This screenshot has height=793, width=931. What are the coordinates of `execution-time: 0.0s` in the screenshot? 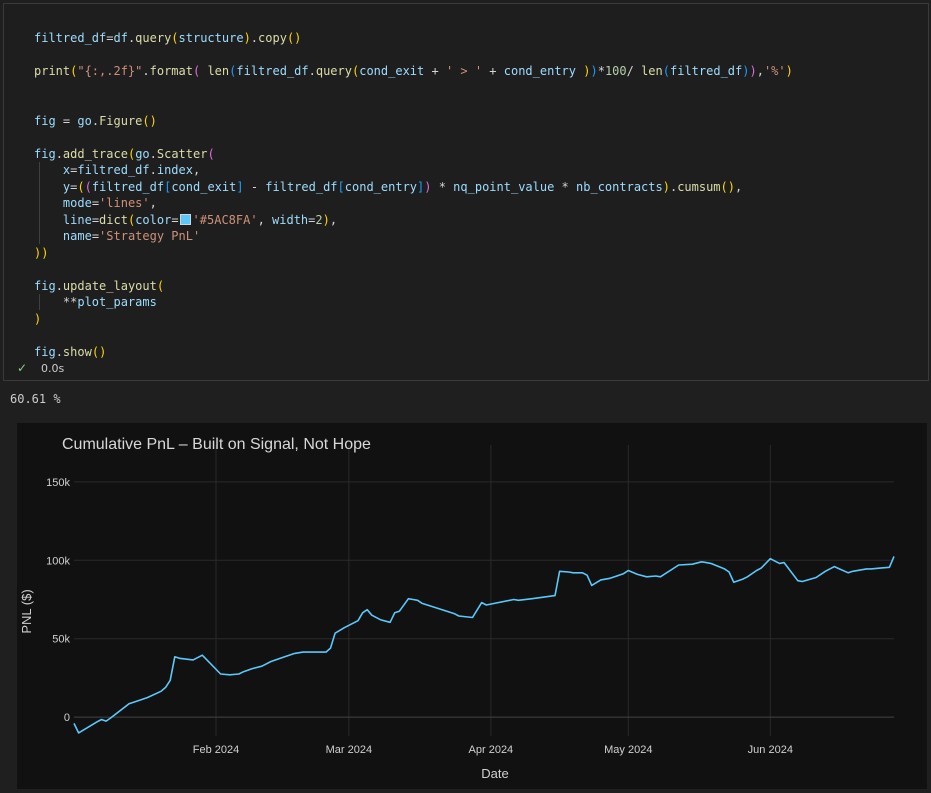 It's located at (53, 368).